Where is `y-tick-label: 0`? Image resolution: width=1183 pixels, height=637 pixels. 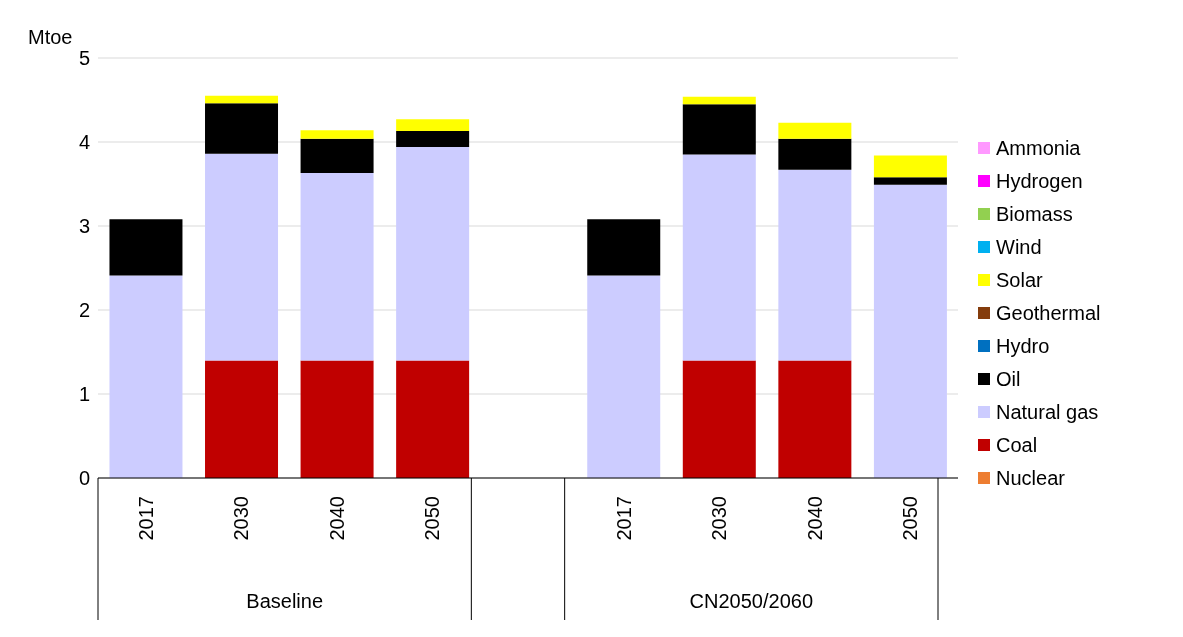 y-tick-label: 0 is located at coordinates (84, 478).